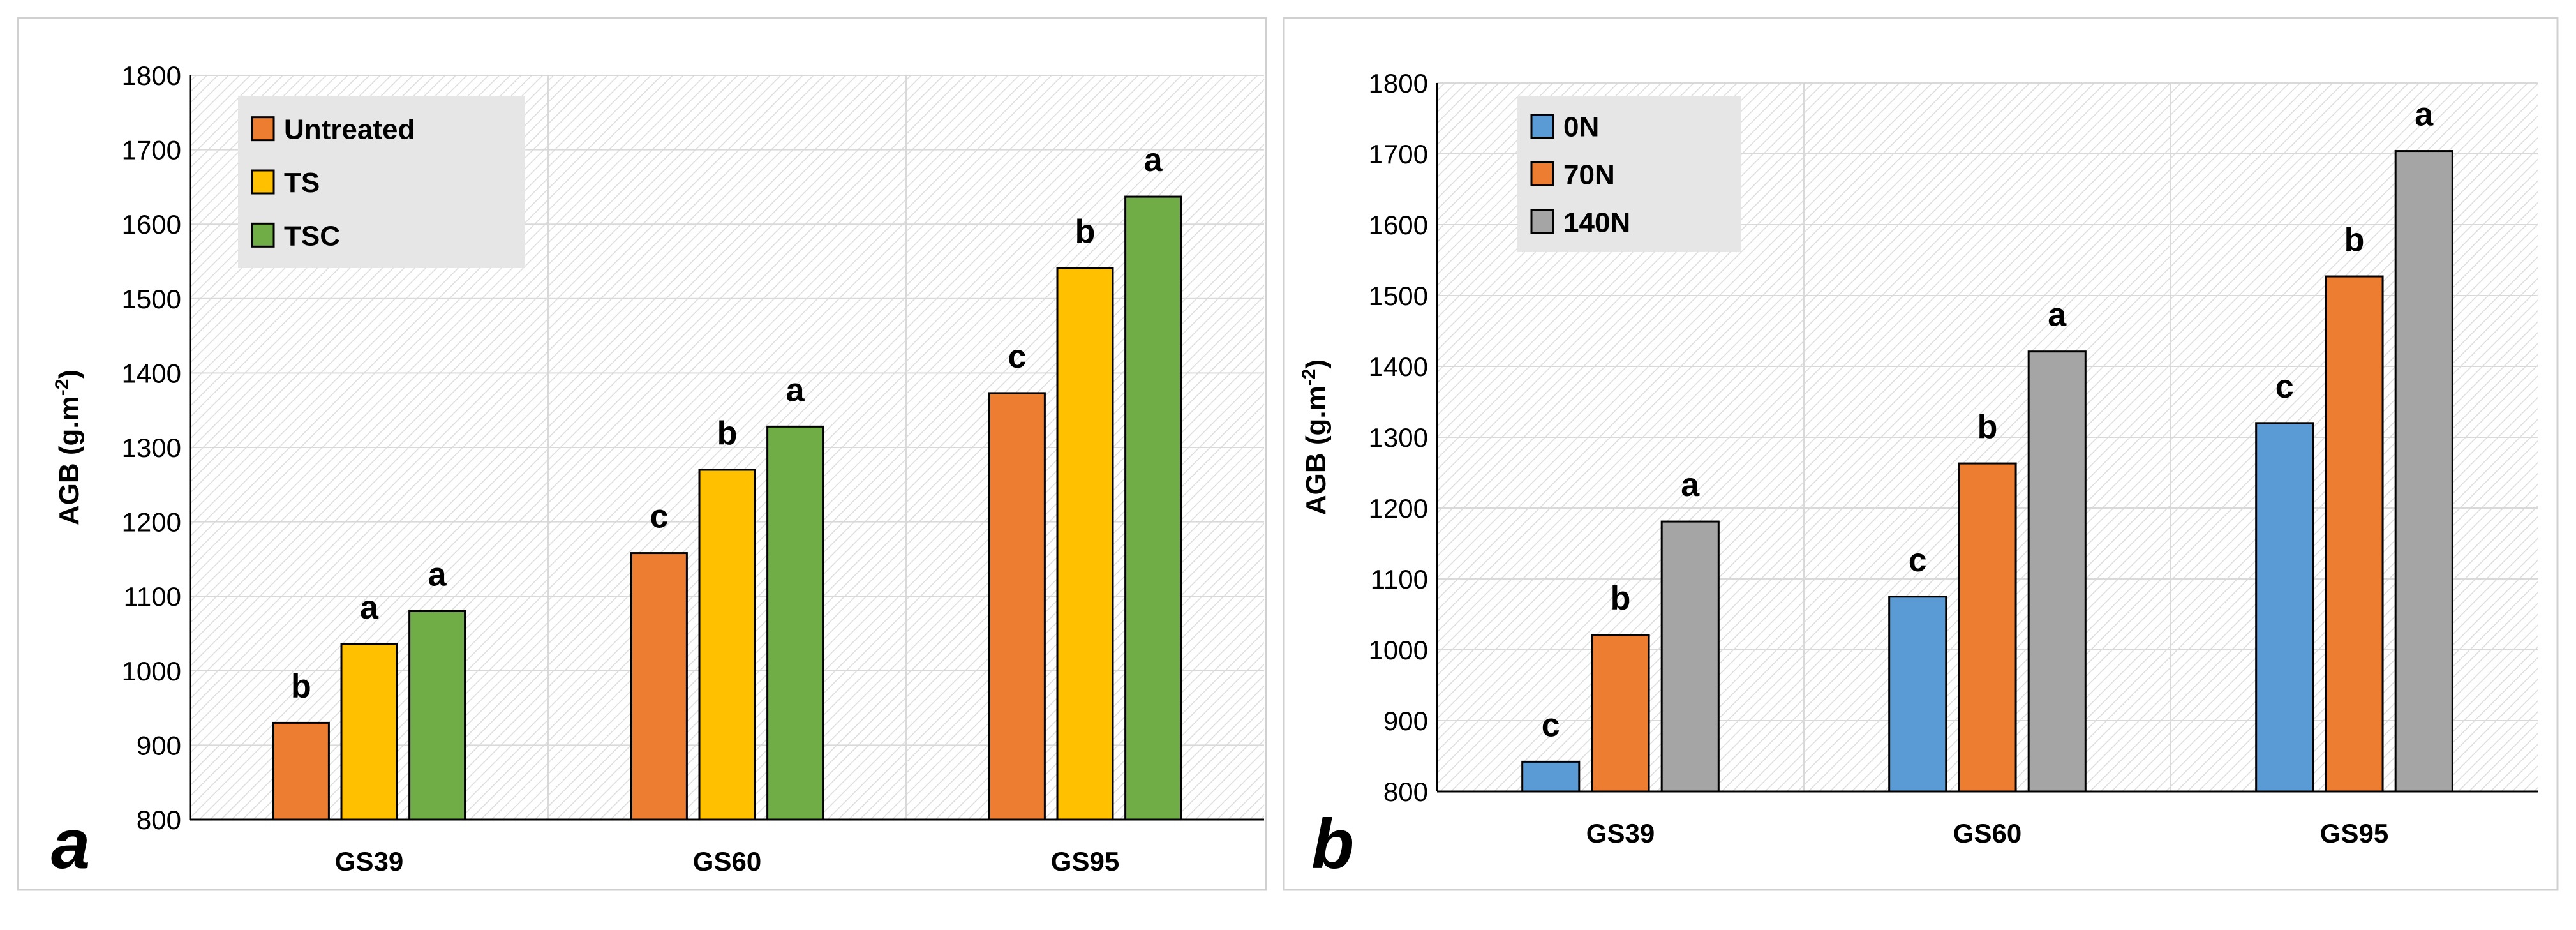  I want to click on legend-label: 0N, so click(1581, 127).